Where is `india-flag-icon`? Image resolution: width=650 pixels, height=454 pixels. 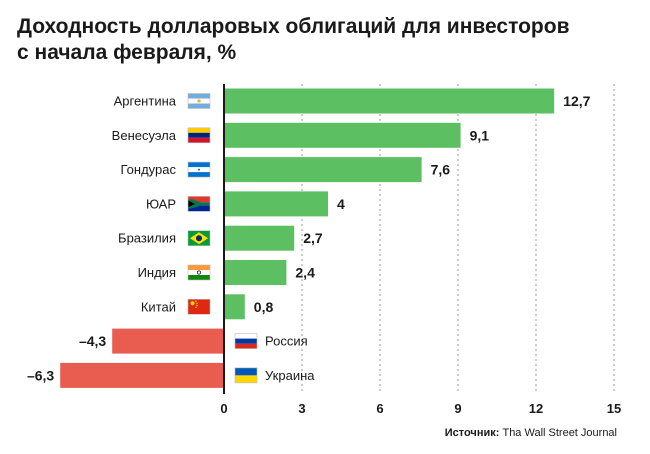
india-flag-icon is located at coordinates (199, 272).